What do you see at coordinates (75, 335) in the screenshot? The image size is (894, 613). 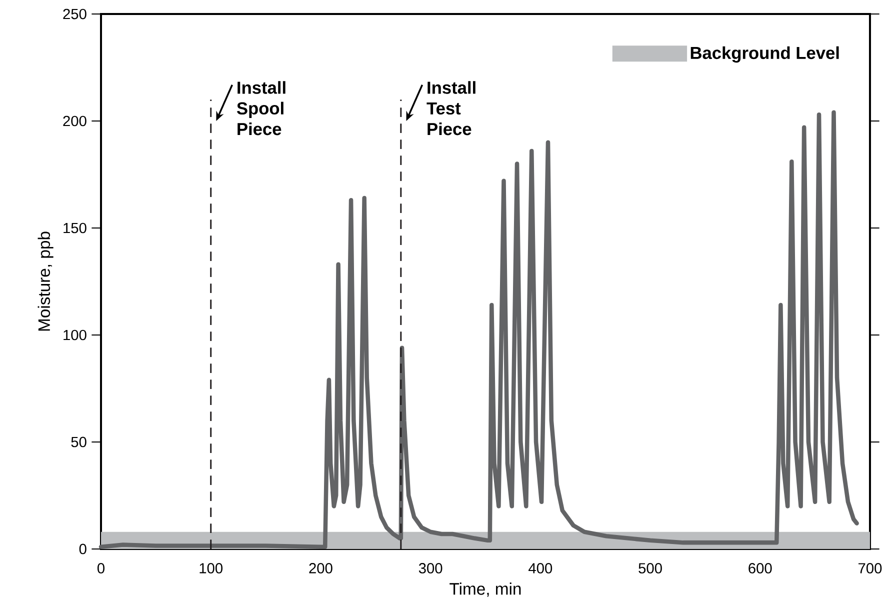 I see `y-tick-label: 100` at bounding box center [75, 335].